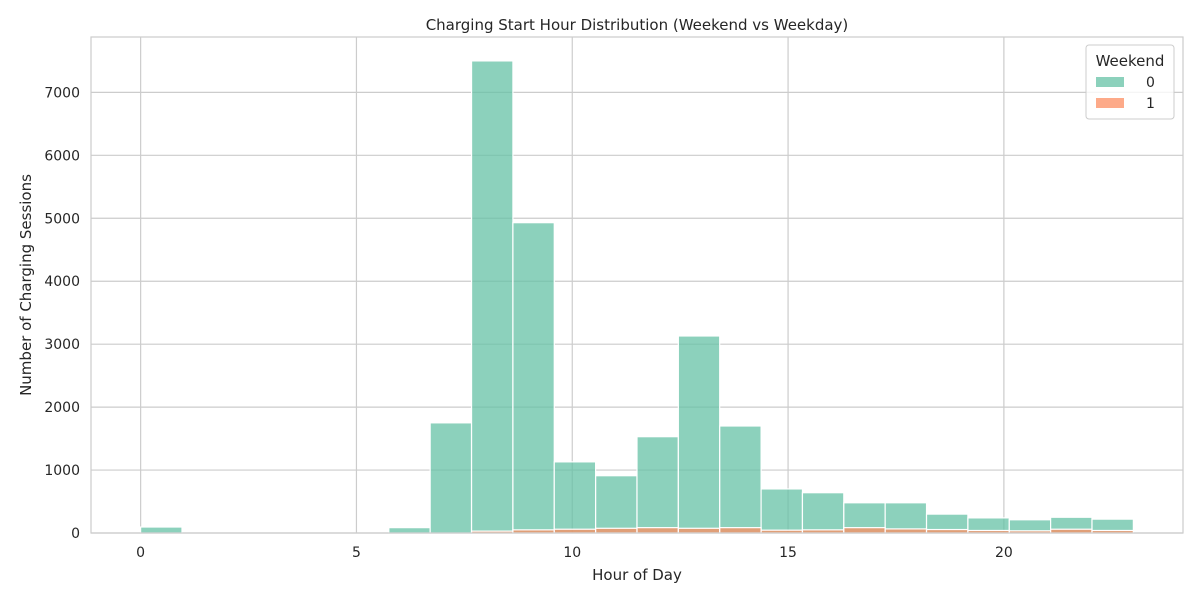 The height and width of the screenshot is (600, 1200). I want to click on legend-title: Weekend, so click(1130, 61).